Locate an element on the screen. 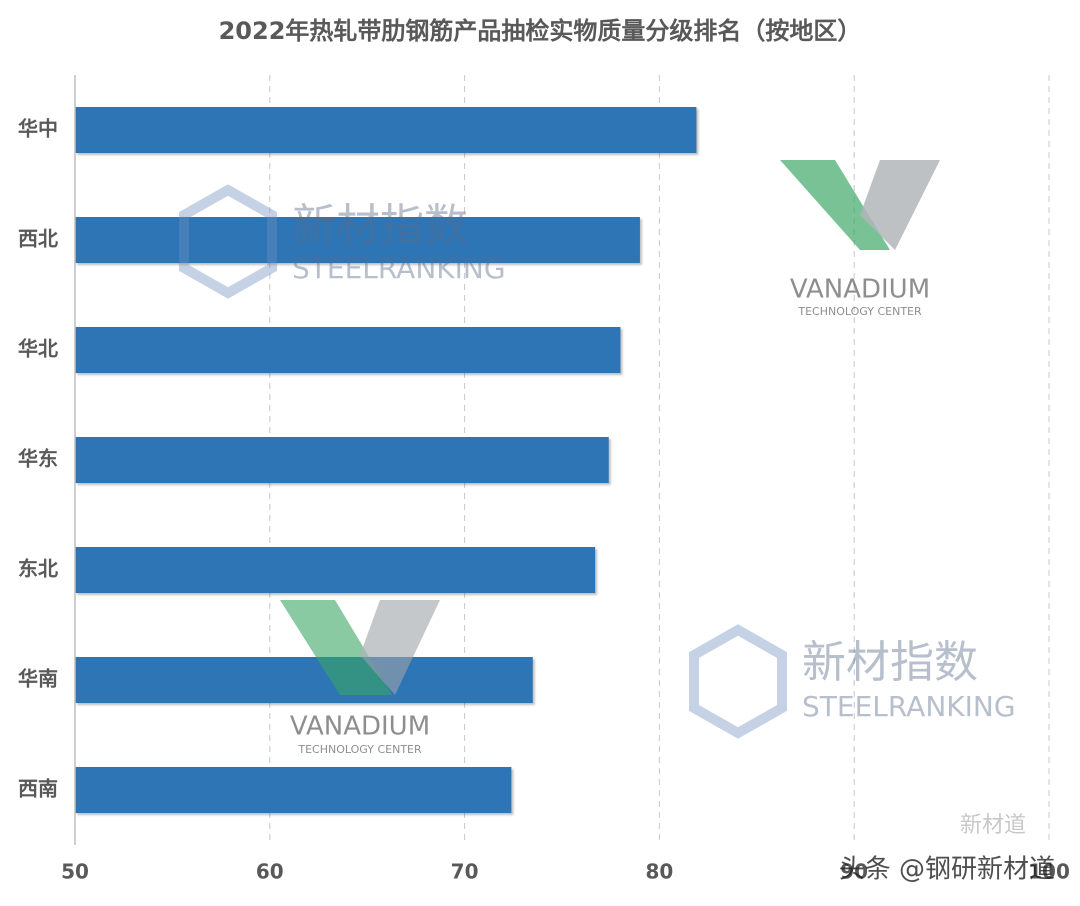 The image size is (1080, 906). y-tick-label: 西南 is located at coordinates (38, 789).